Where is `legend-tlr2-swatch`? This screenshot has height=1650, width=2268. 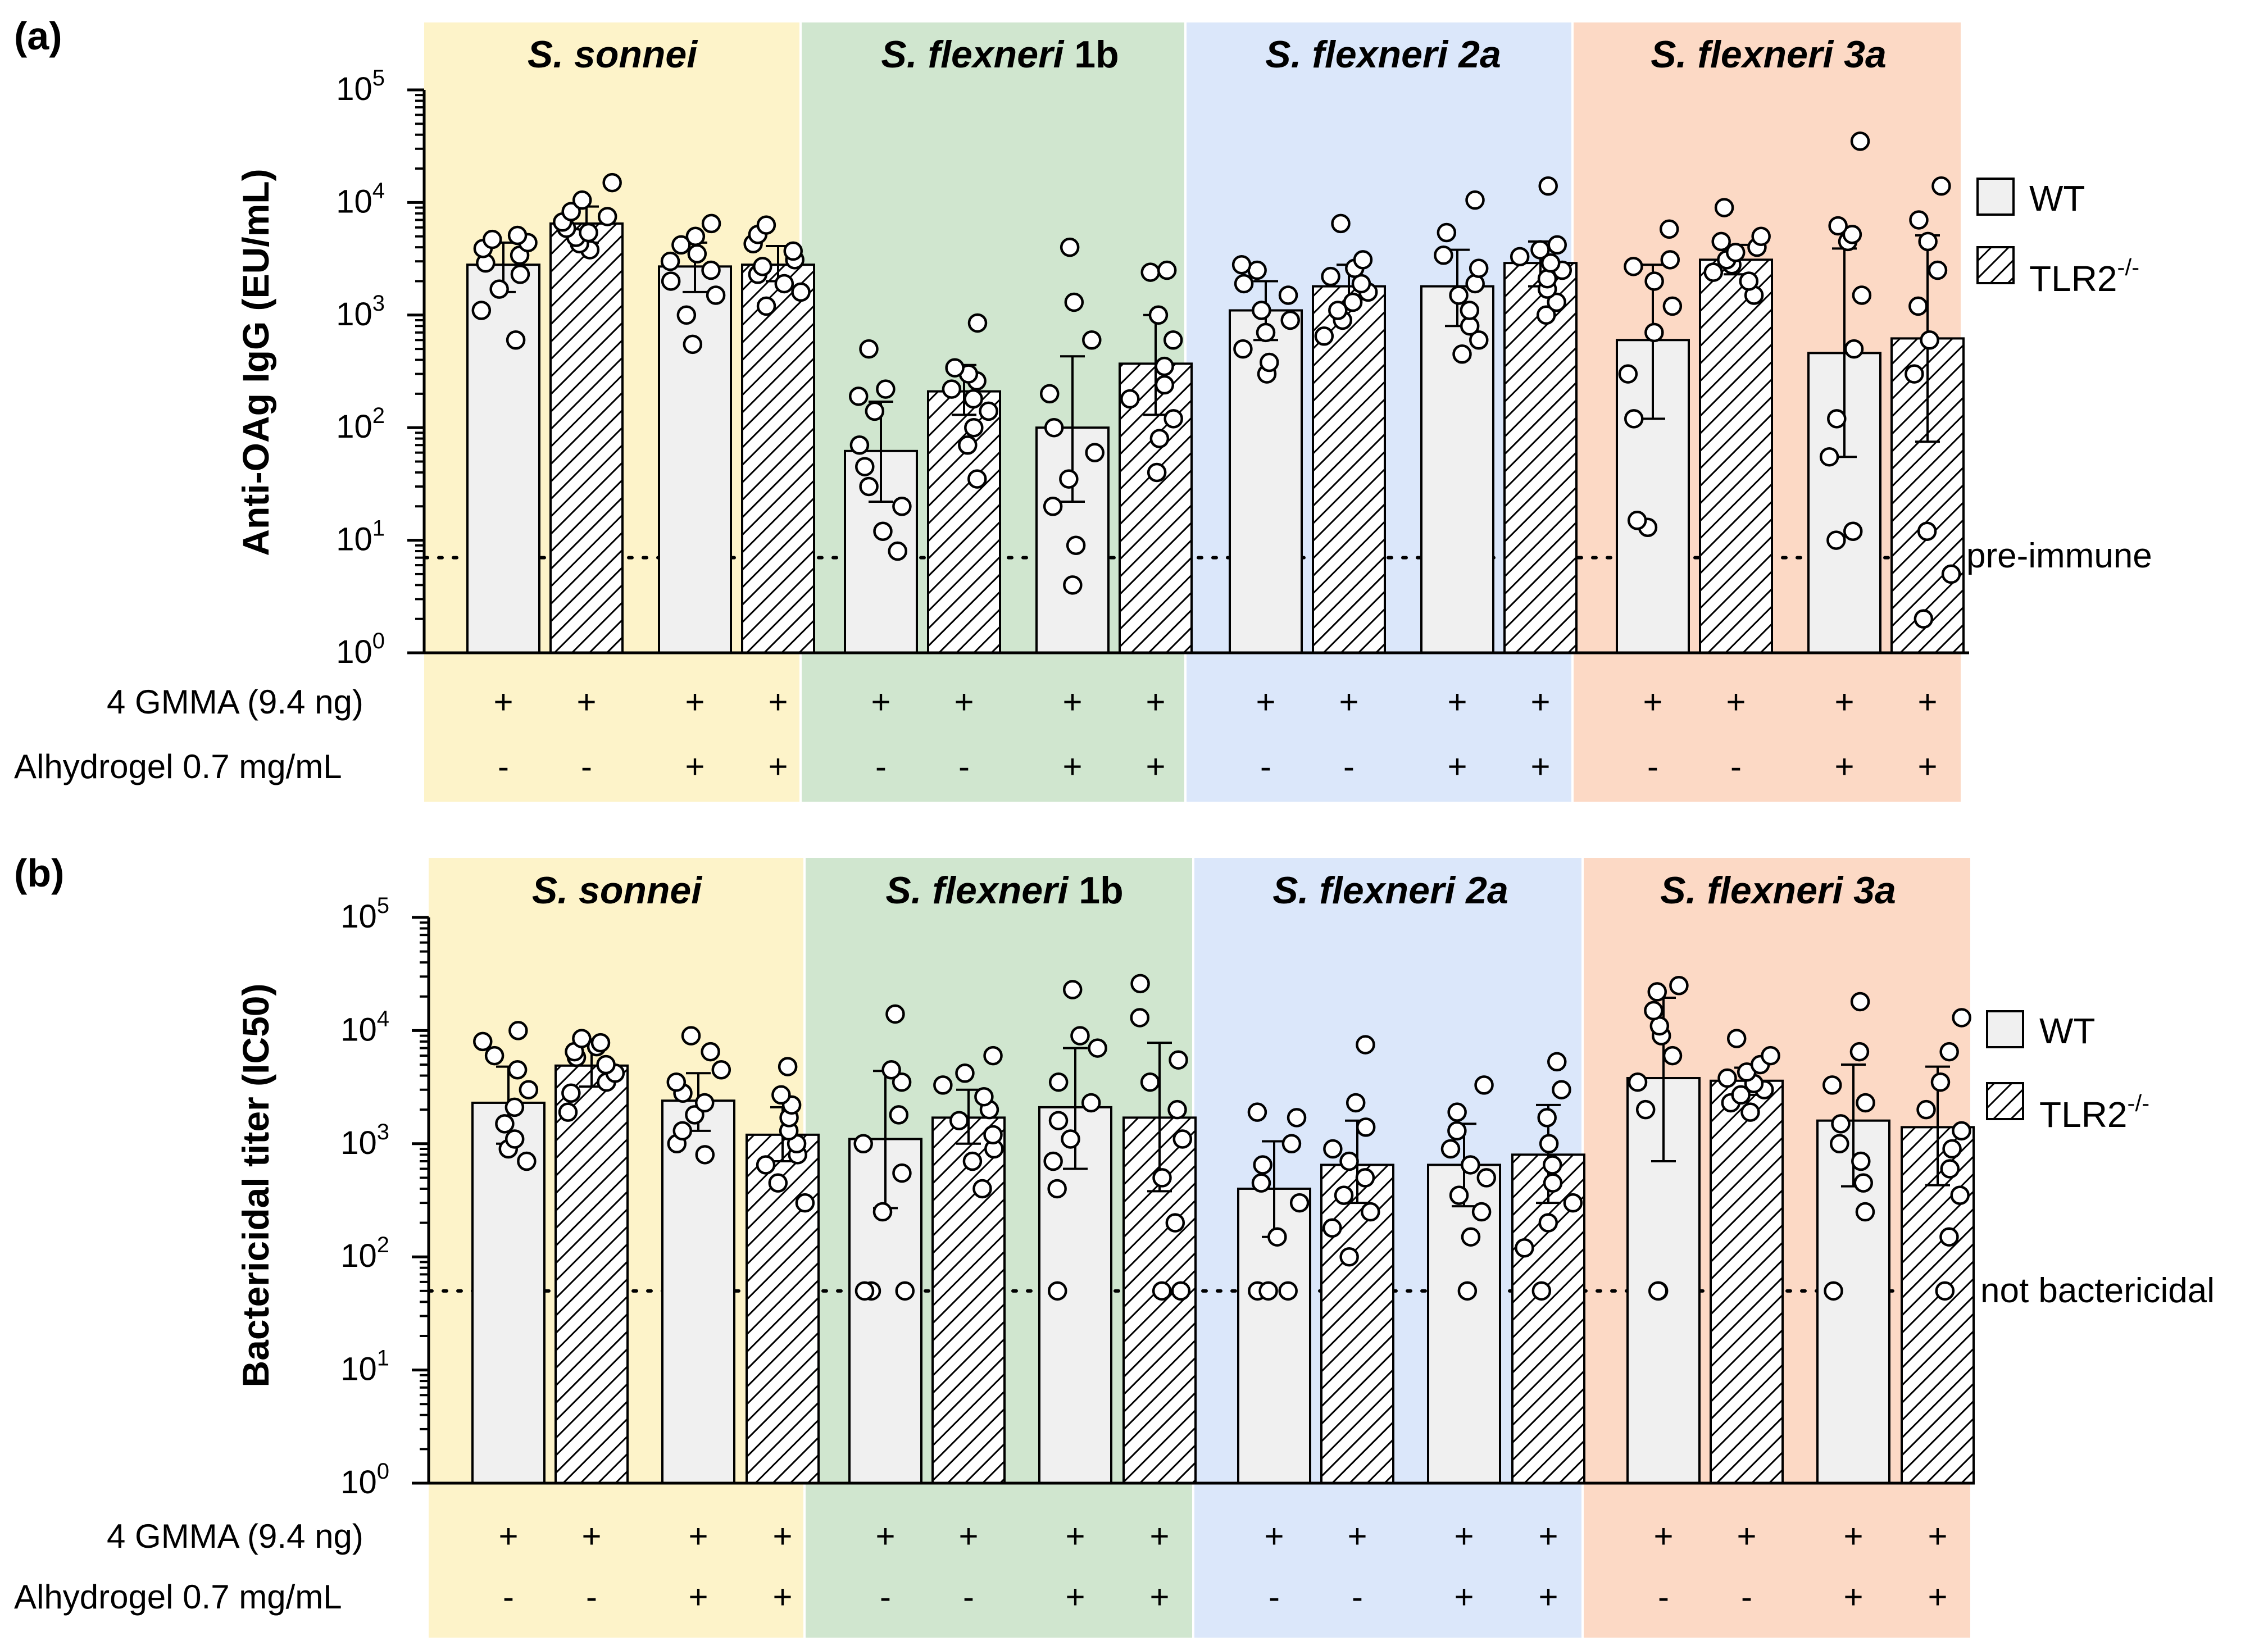
legend-tlr2-swatch is located at coordinates (1995, 265).